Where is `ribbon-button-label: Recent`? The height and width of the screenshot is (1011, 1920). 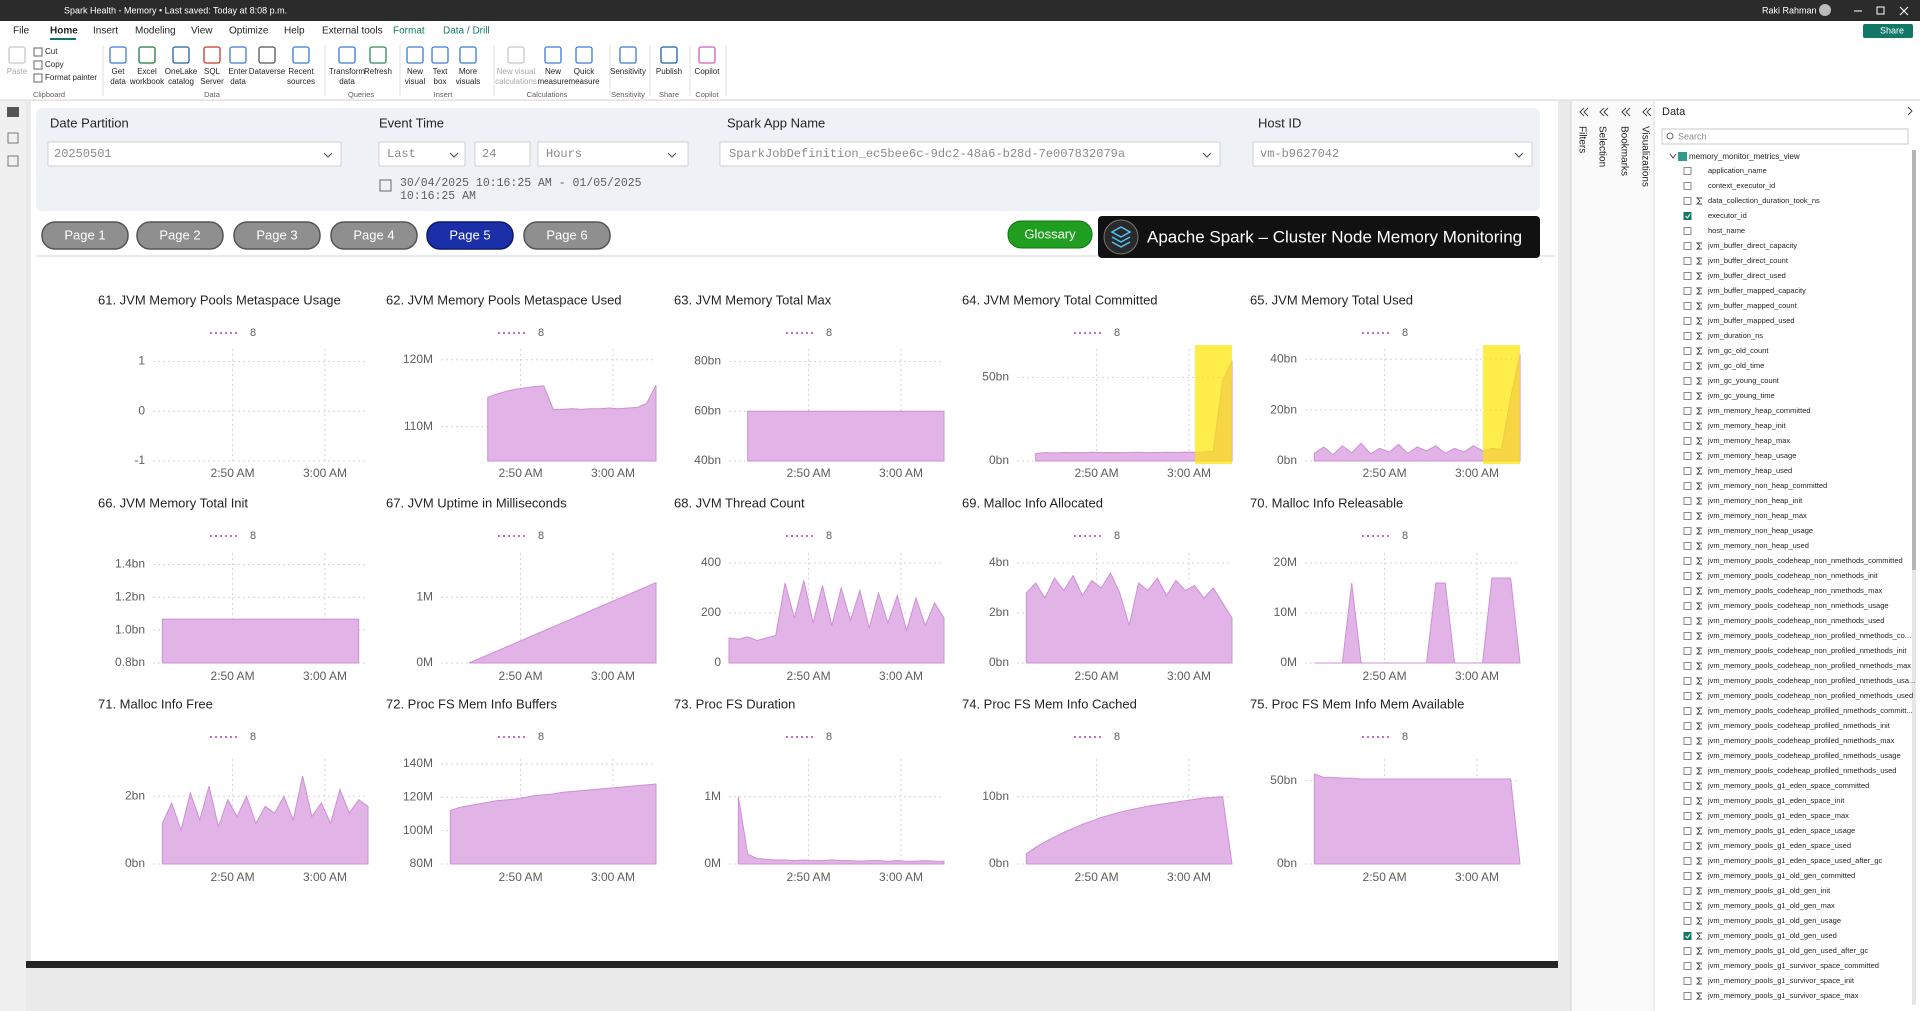
ribbon-button-label: Recent is located at coordinates (301, 71).